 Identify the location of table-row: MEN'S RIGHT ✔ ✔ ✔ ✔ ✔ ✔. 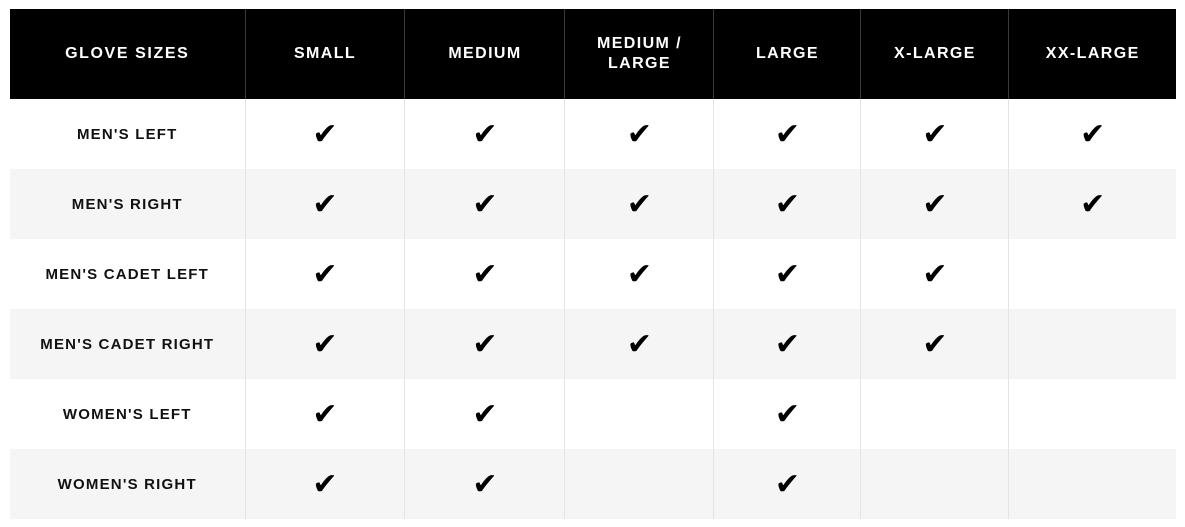
(593, 204).